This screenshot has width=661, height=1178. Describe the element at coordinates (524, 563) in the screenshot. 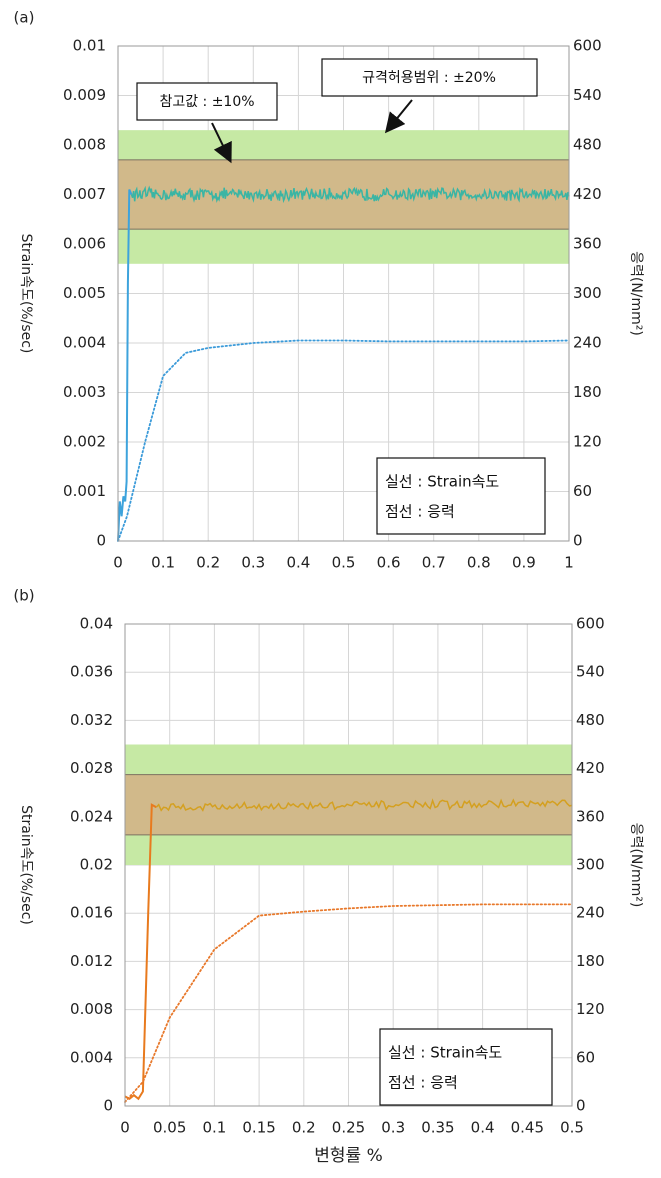

I see `x-tick-label: 0.9` at that location.